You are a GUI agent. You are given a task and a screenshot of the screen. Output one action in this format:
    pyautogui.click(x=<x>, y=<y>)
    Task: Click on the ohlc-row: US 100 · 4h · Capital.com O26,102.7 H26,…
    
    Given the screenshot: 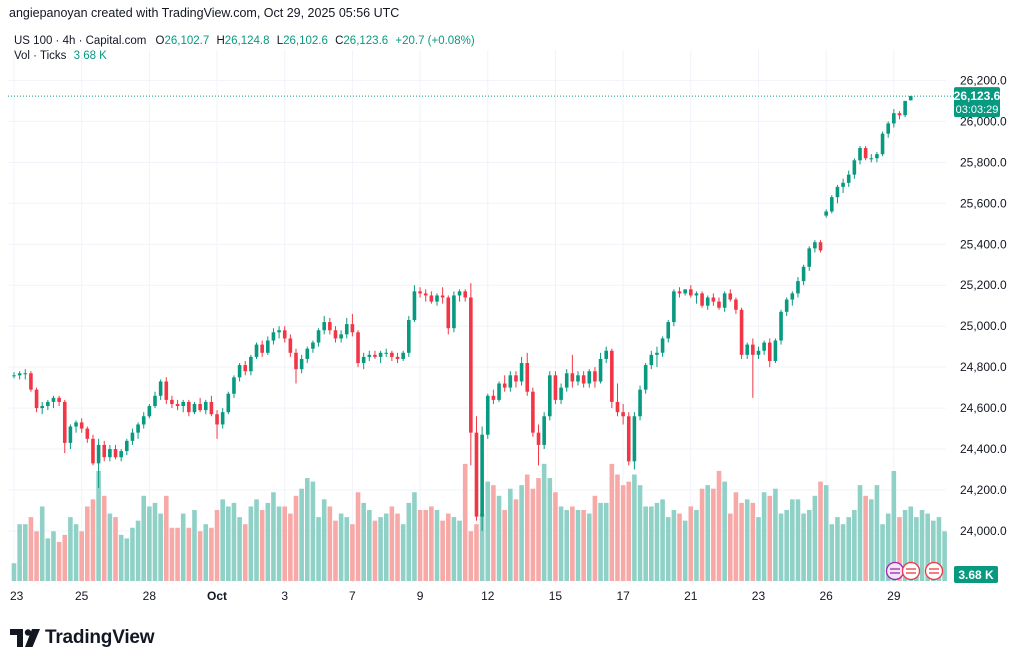 What is the action you would take?
    pyautogui.click(x=244, y=41)
    